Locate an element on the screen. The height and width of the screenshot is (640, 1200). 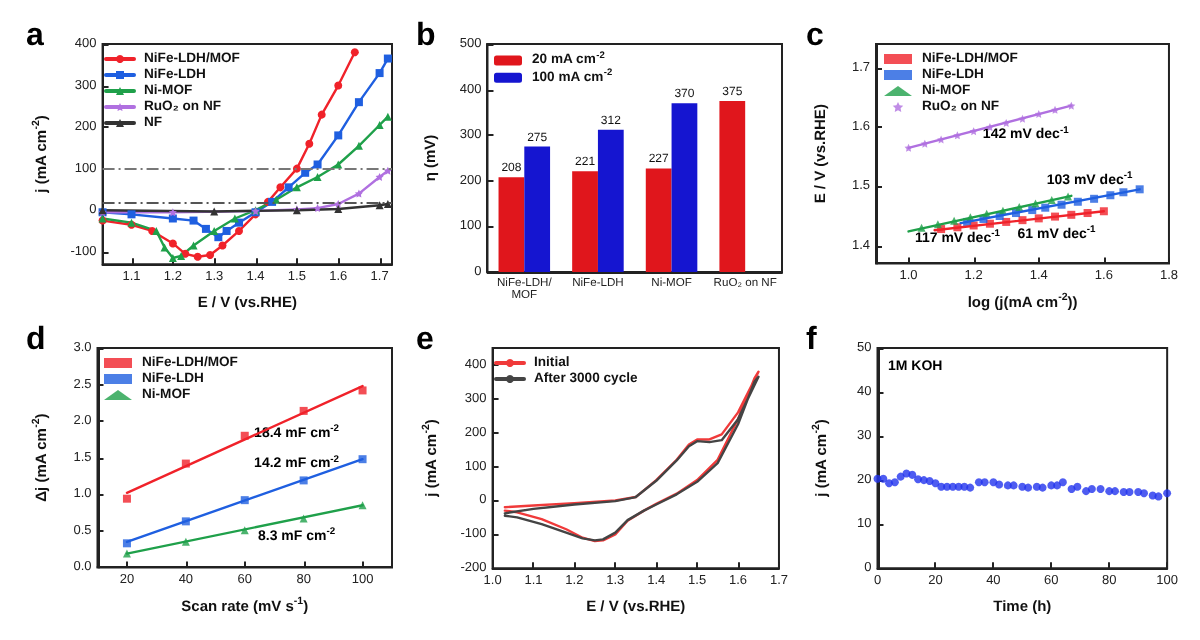
chart-title: e is located at coordinates (425, 340).